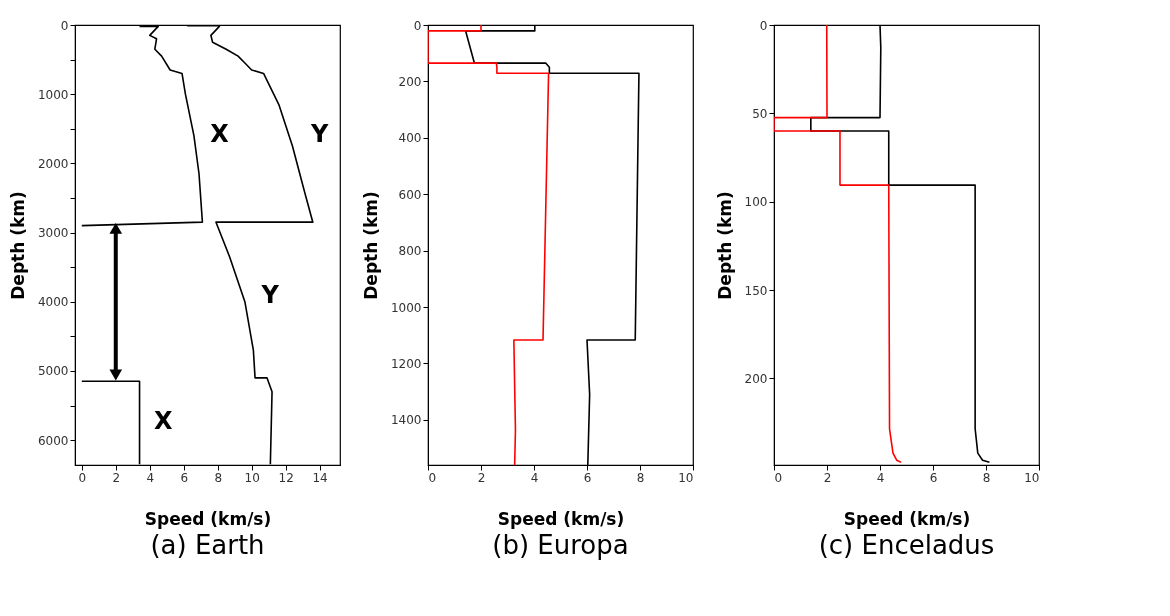 The image size is (1170, 616). I want to click on y-tick-label: 6000, so click(53, 440).